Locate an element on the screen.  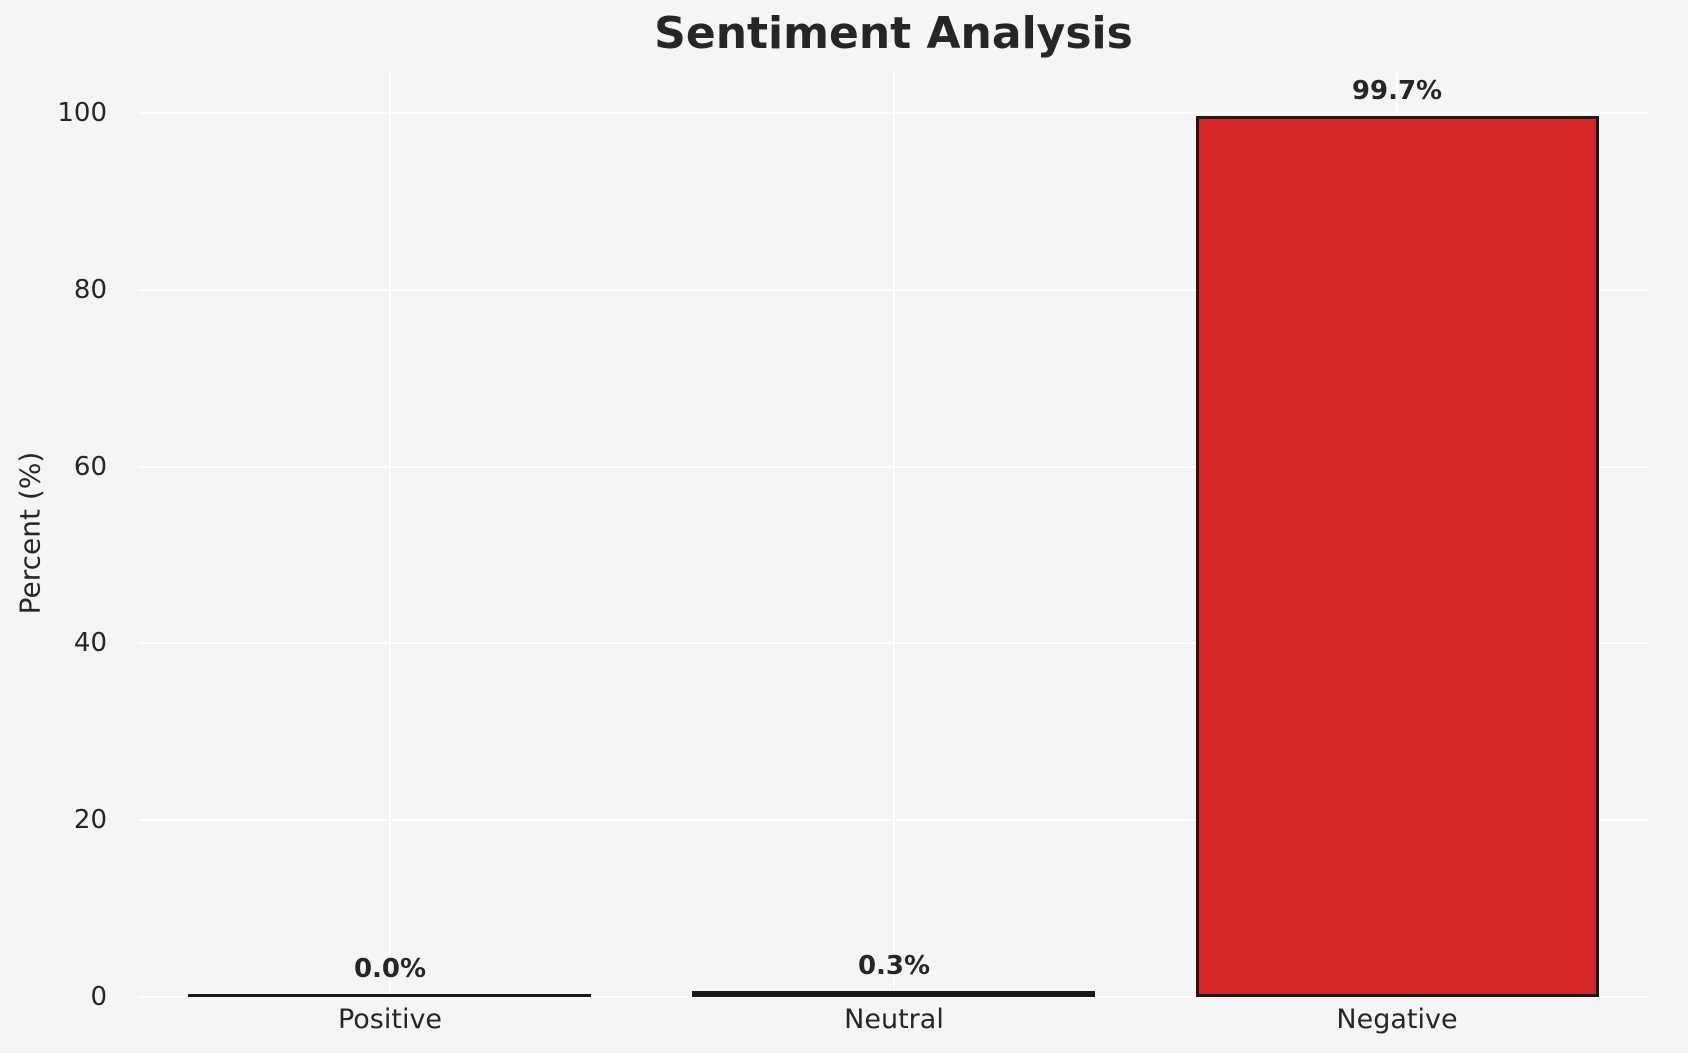
bar-value-label: 0.0% is located at coordinates (390, 969).